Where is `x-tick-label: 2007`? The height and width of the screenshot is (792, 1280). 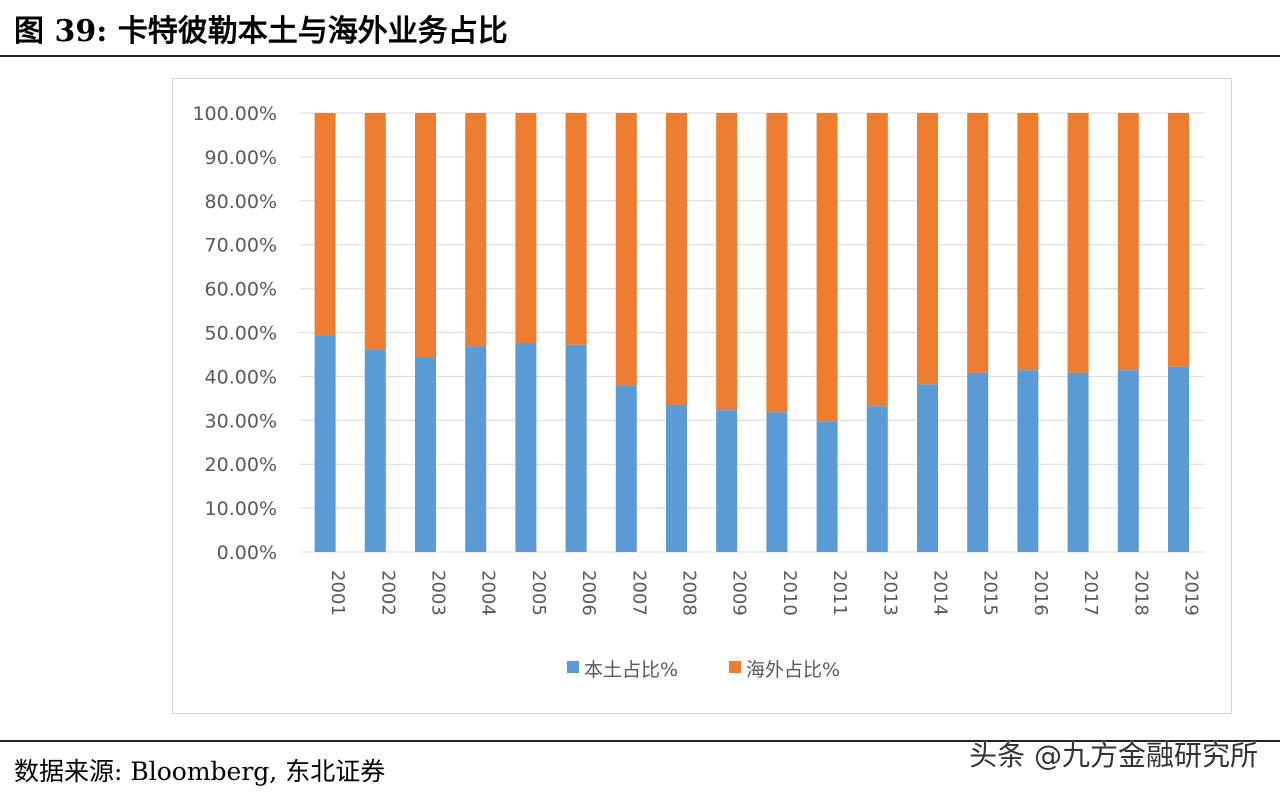 x-tick-label: 2007 is located at coordinates (638, 593).